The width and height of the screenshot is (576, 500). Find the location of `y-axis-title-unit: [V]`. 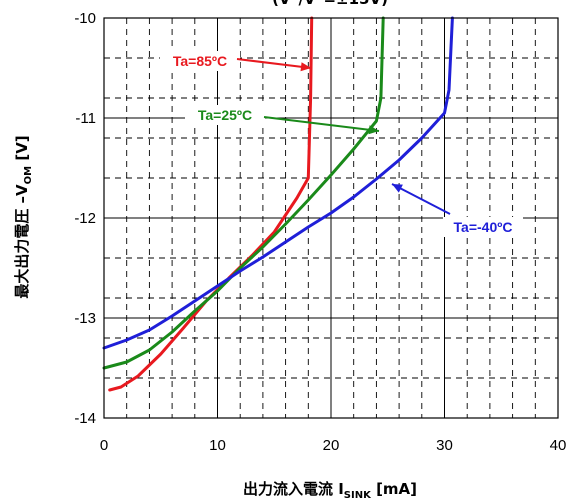

y-axis-title-unit: [V] is located at coordinates (22, 150).